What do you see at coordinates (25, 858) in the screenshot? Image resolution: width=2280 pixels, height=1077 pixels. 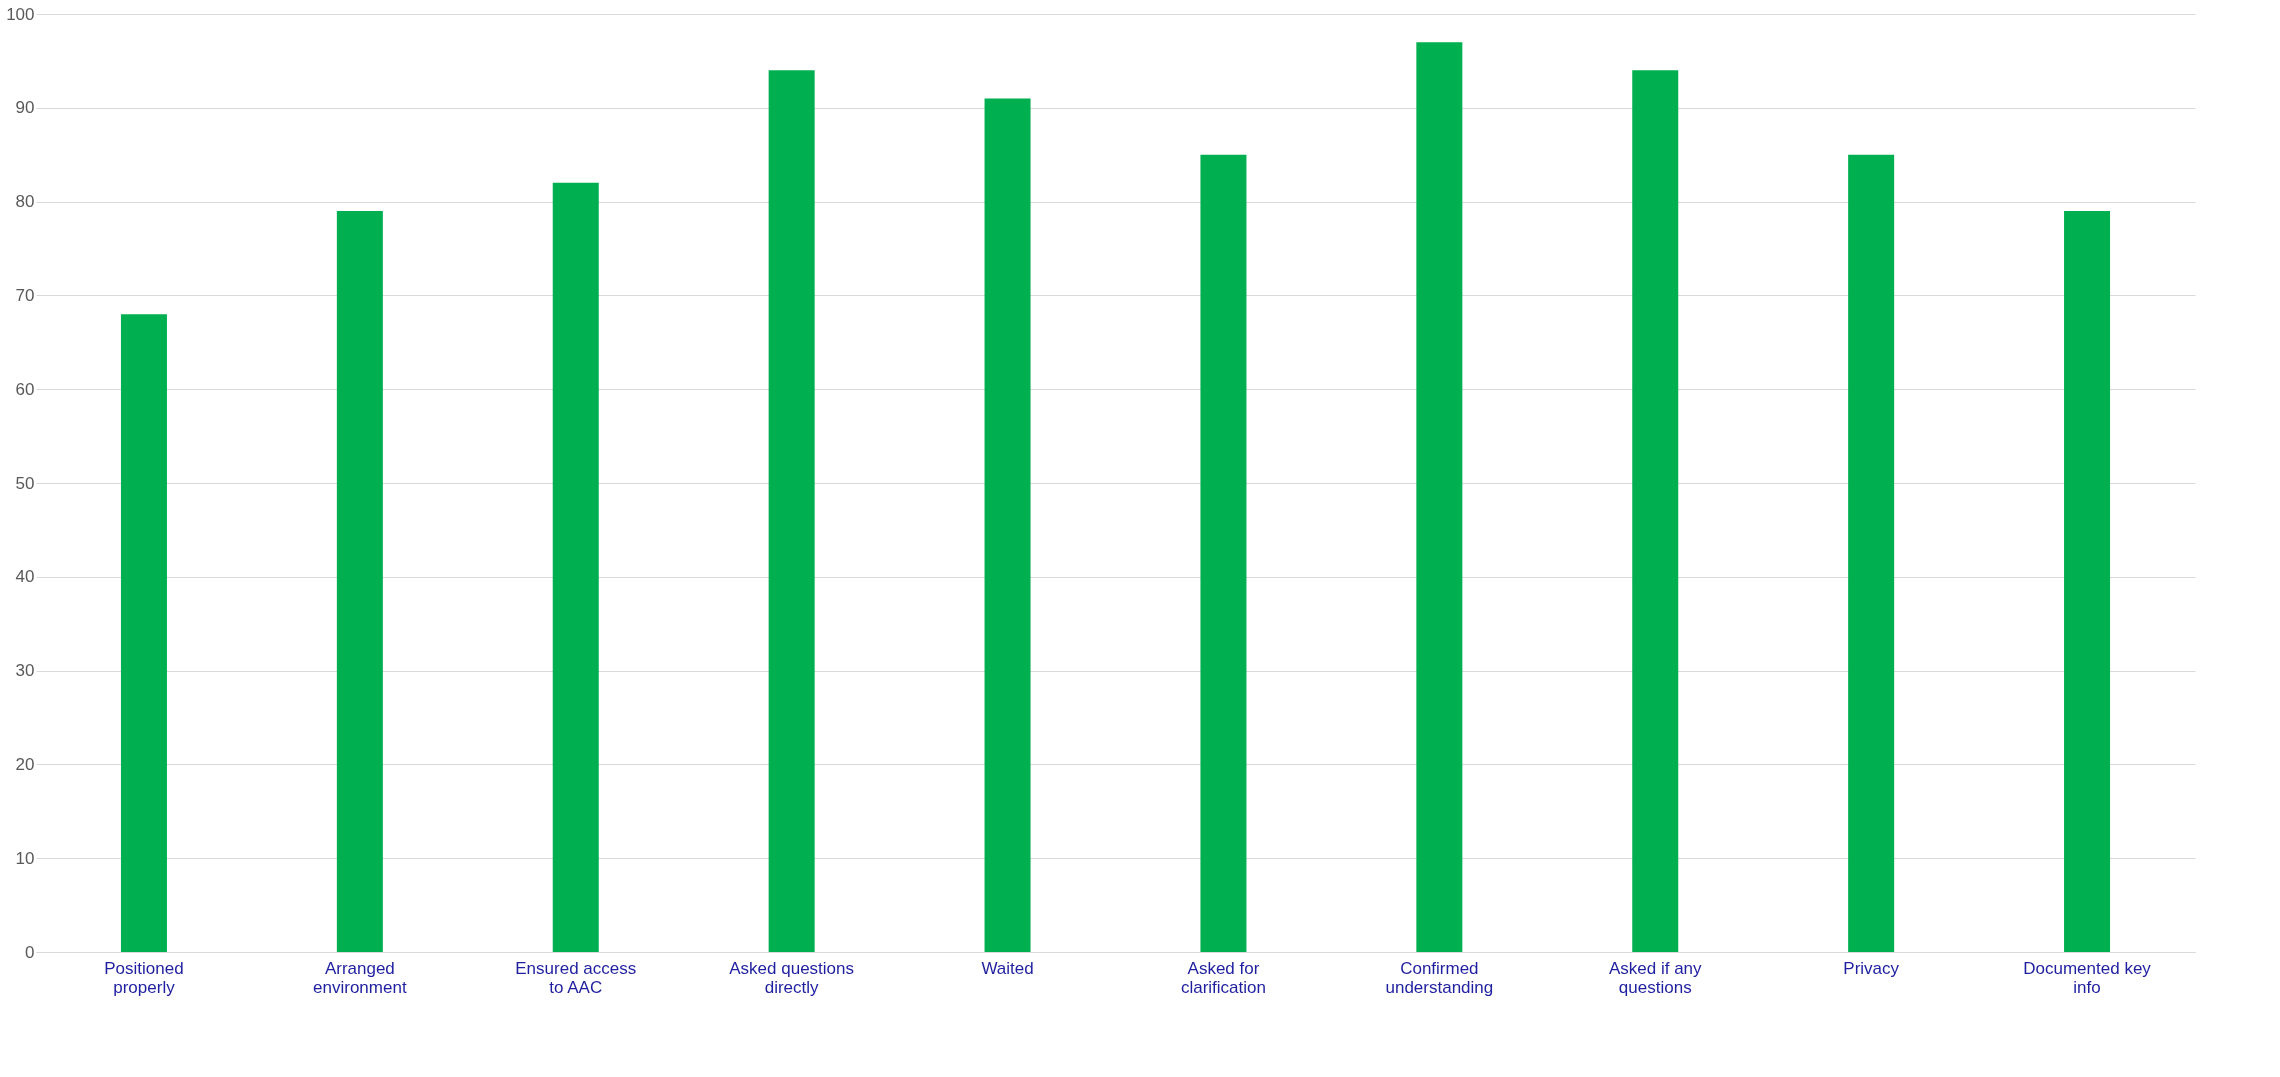 I see `y-tick-label: 10` at bounding box center [25, 858].